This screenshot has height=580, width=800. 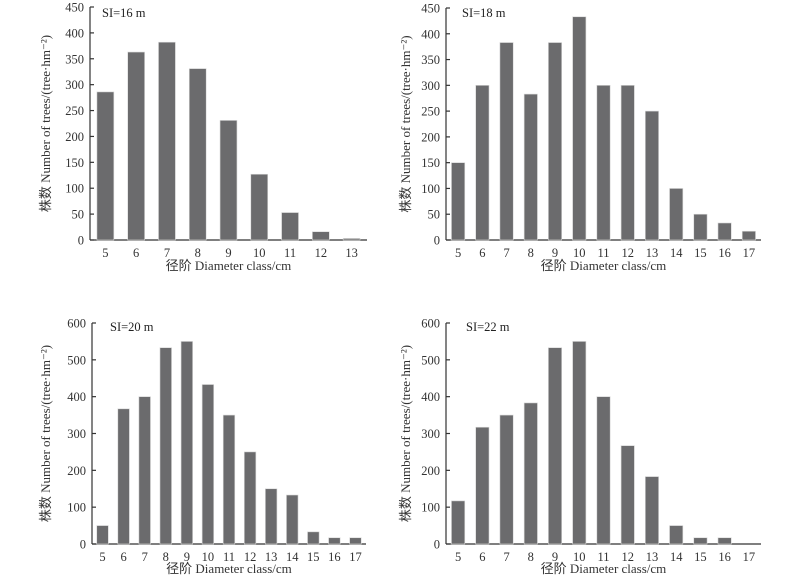 I want to click on panel-label: SI=18 m, so click(x=484, y=13).